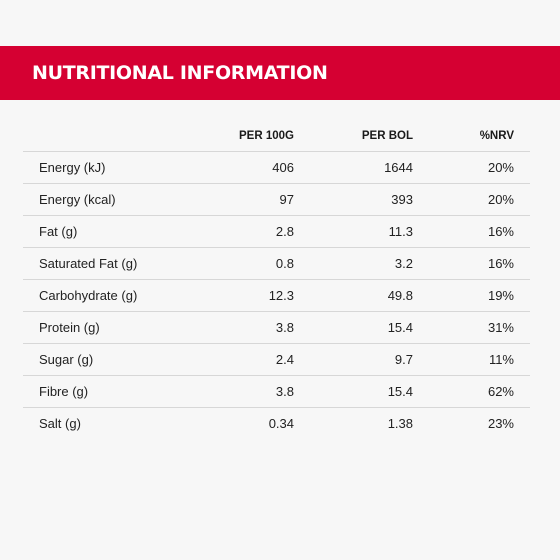 This screenshot has width=560, height=560. I want to click on table-row: Saturated Fat (g) 0.8 3.2 16%, so click(276, 263).